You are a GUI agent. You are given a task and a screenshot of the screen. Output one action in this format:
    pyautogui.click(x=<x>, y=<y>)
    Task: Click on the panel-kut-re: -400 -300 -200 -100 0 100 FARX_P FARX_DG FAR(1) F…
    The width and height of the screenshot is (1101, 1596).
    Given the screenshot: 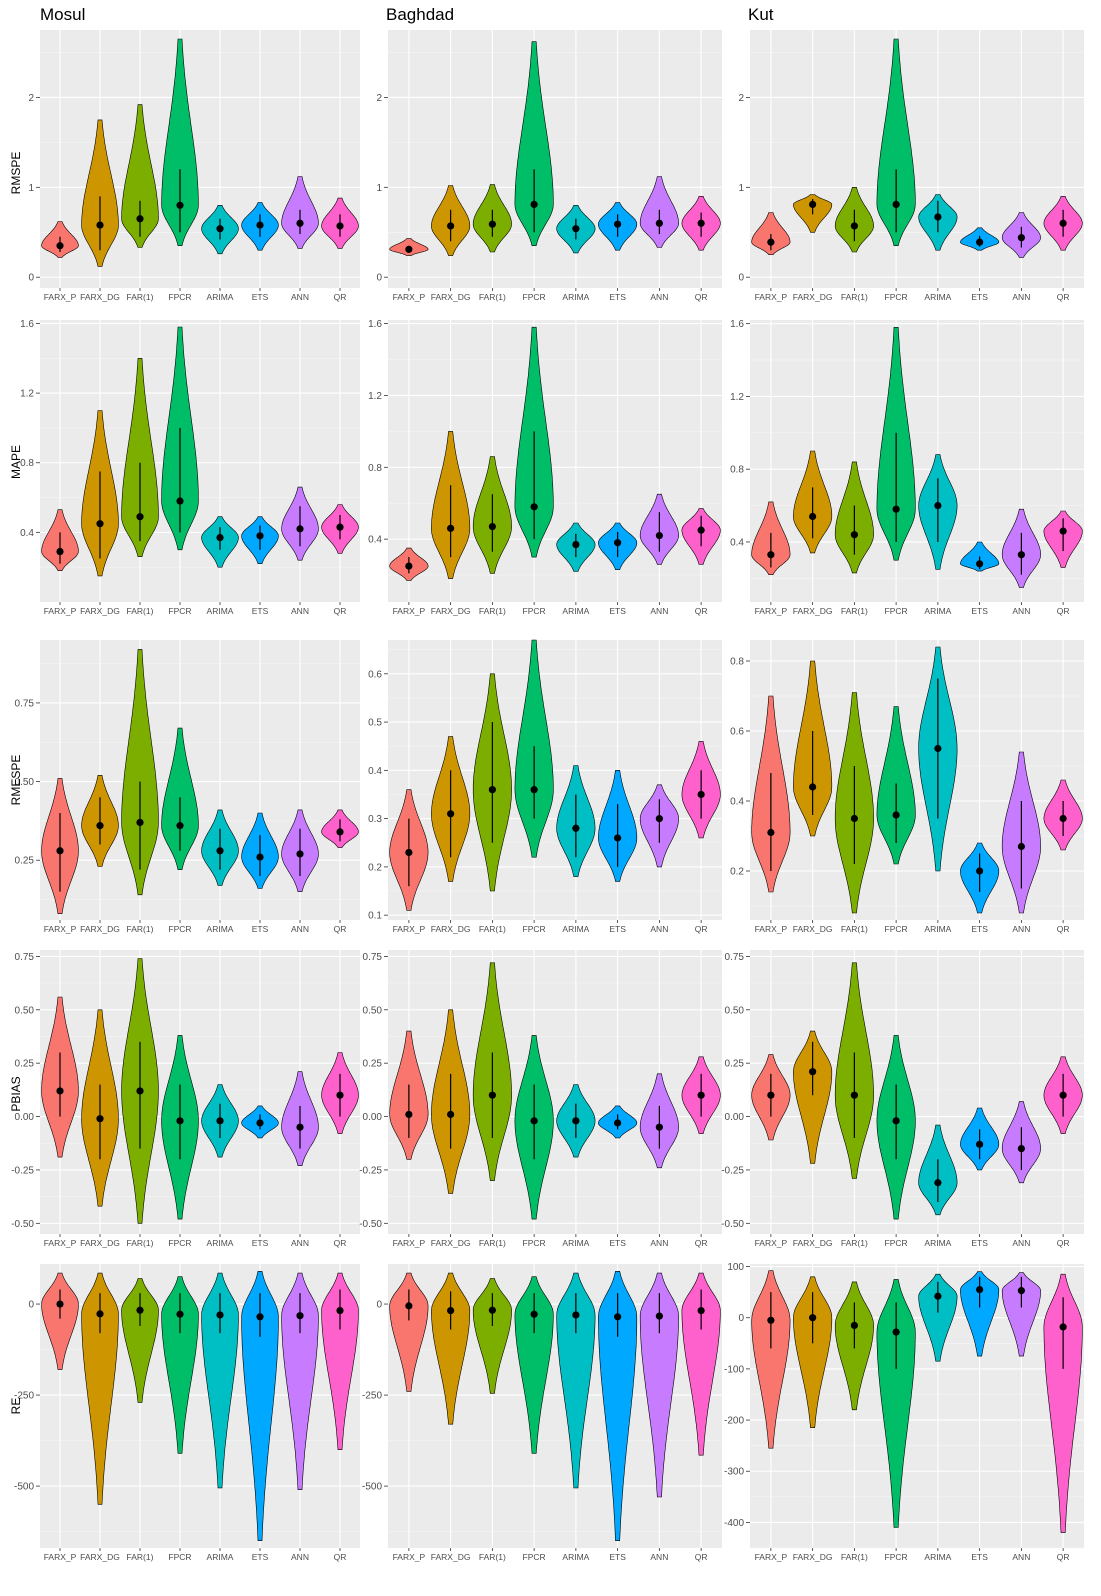 What is the action you would take?
    pyautogui.click(x=904, y=1412)
    